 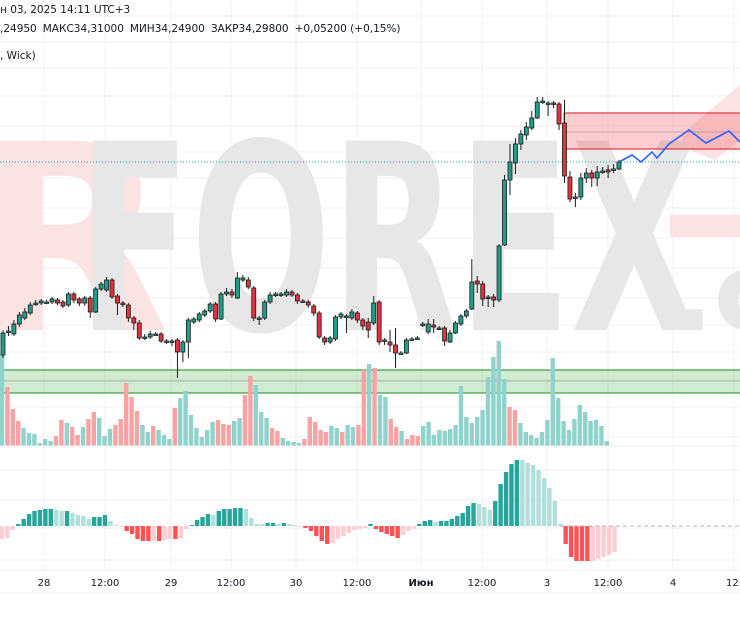 I want to click on volume-histogram, so click(x=304, y=393).